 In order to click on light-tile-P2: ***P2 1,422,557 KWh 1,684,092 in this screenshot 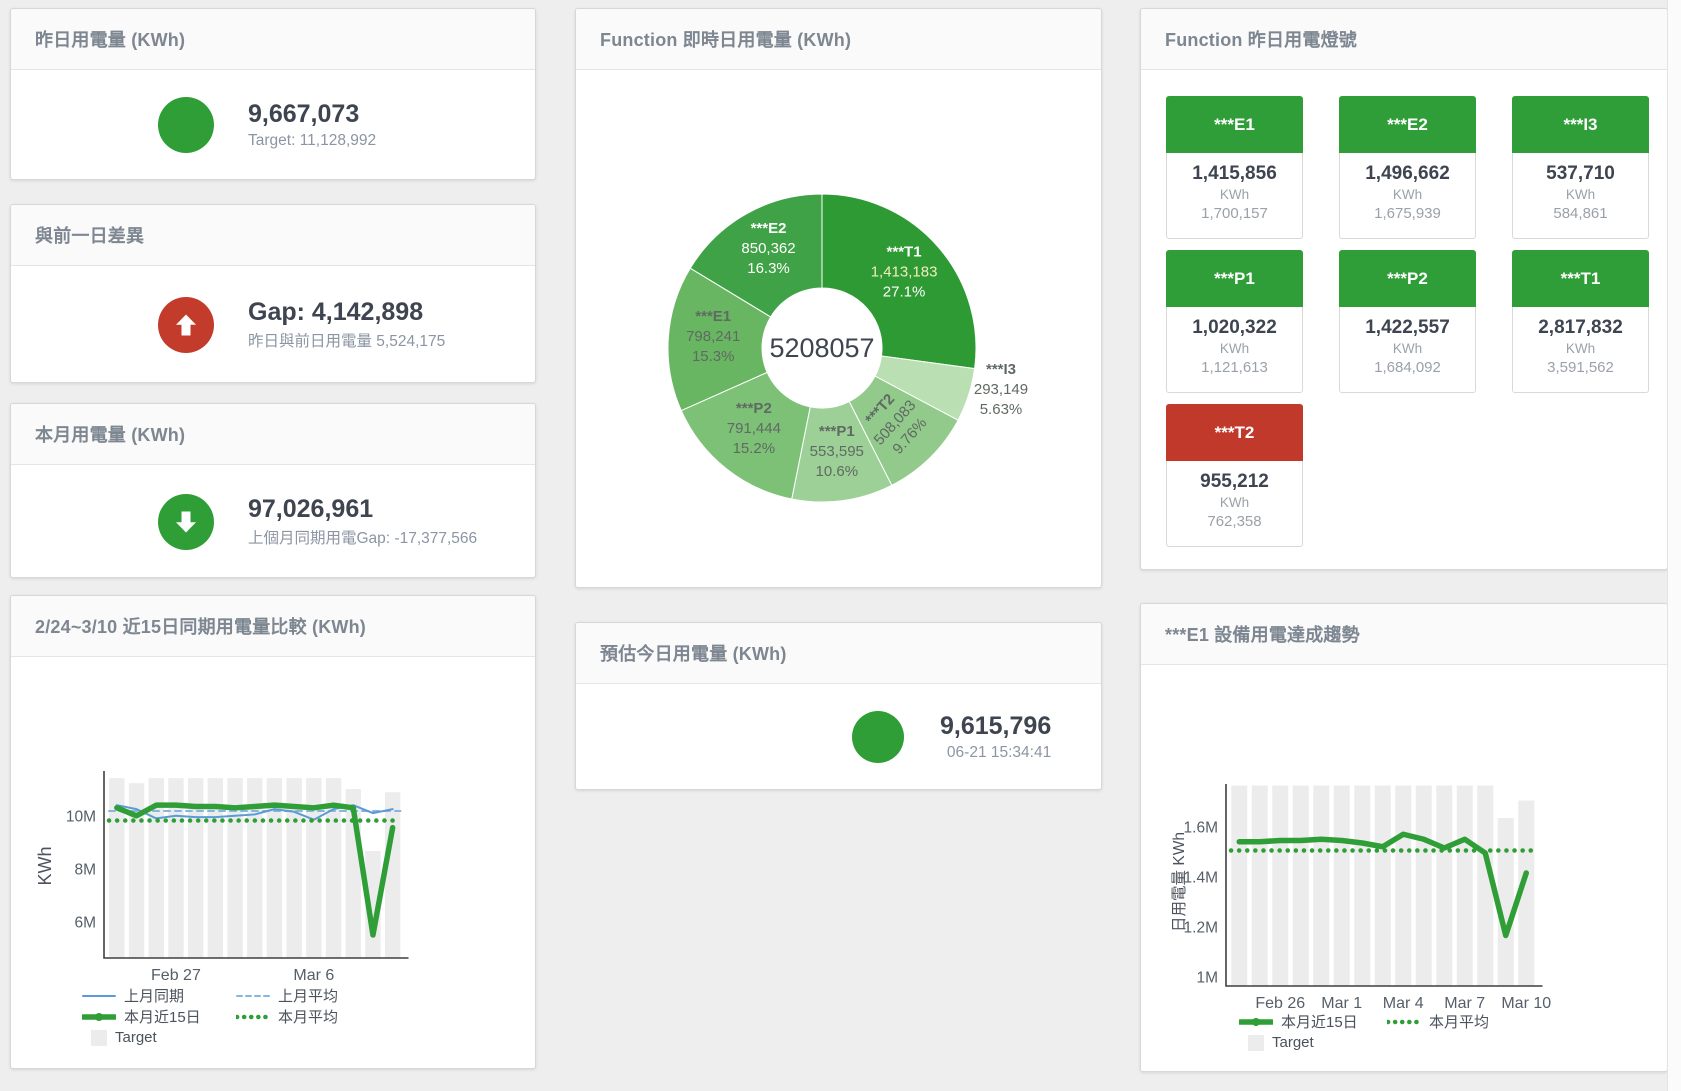, I will do `click(1407, 321)`.